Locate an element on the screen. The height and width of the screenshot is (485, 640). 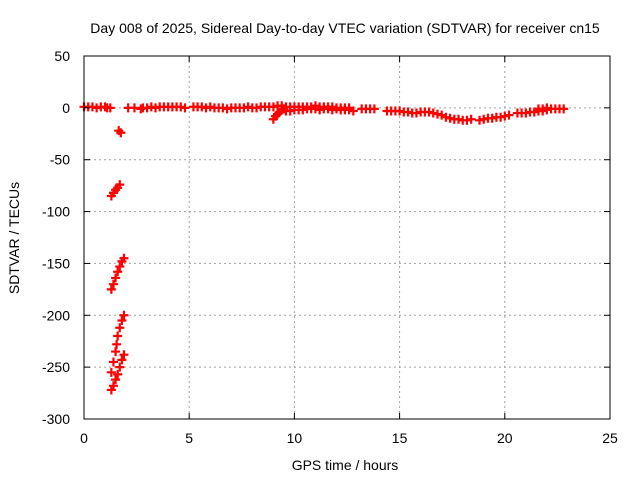
y-tick-label: -300 is located at coordinates (56, 419).